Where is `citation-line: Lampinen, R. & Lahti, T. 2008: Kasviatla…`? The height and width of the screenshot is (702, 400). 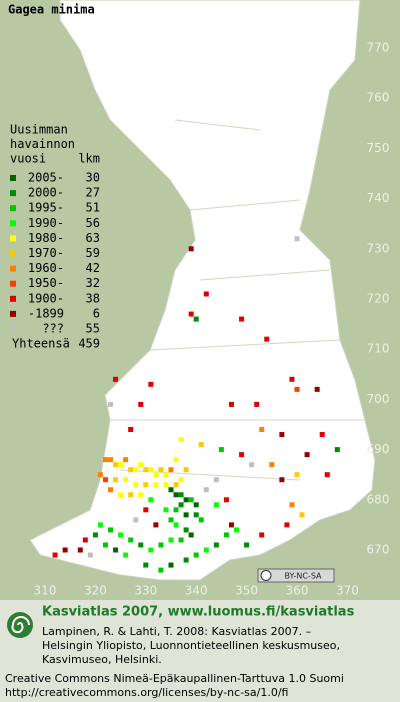 citation-line: Lampinen, R. & Lahti, T. 2008: Kasviatla… is located at coordinates (176, 631).